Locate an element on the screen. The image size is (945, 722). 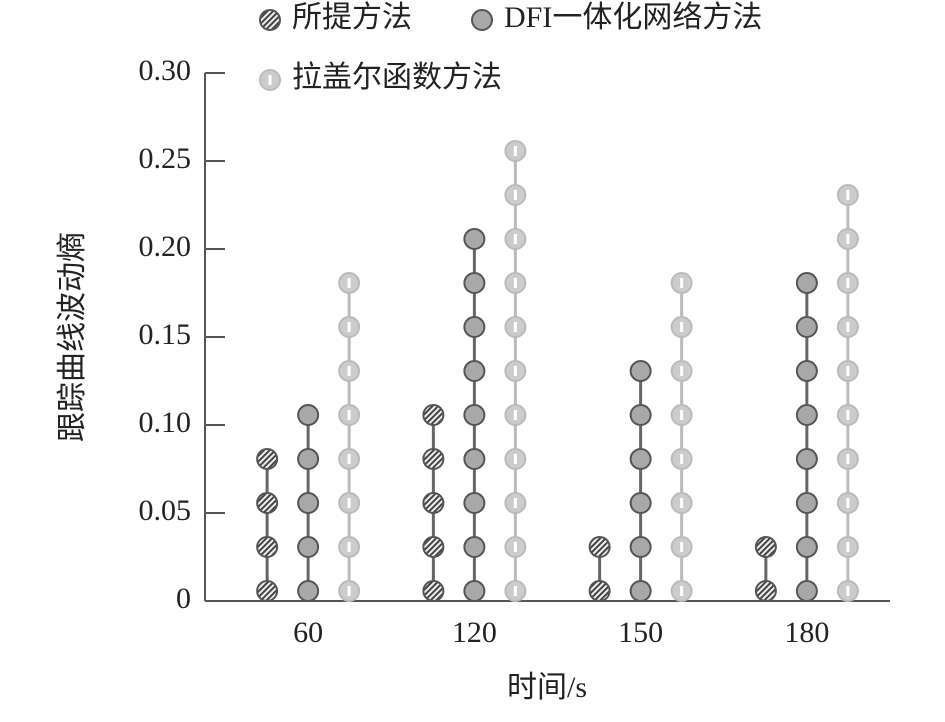
x-tick-label: 180 is located at coordinates (806, 632).